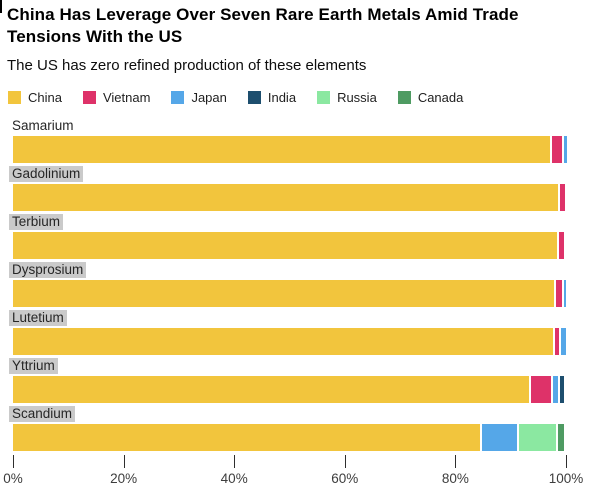 This screenshot has width=600, height=503. I want to click on legend-item-india: India, so click(272, 97).